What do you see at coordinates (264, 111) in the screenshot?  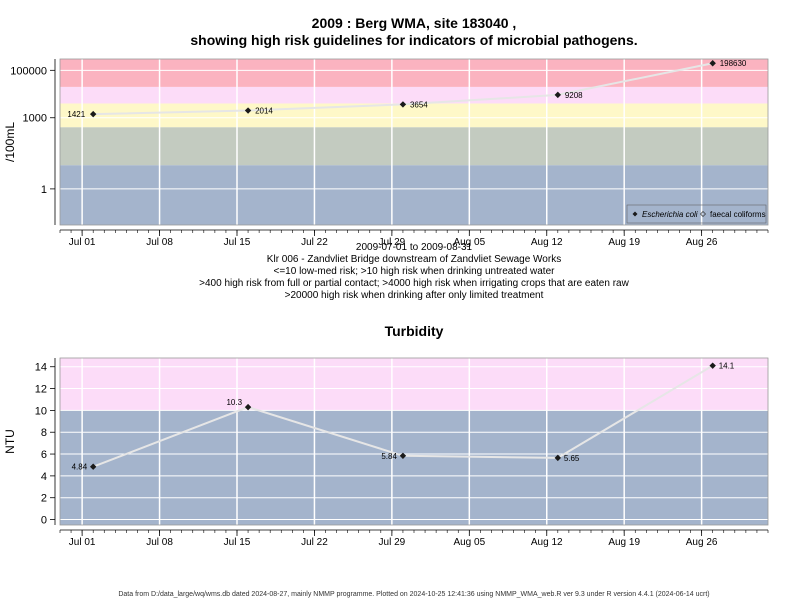 I see `chart1-data-label-1: 2014` at bounding box center [264, 111].